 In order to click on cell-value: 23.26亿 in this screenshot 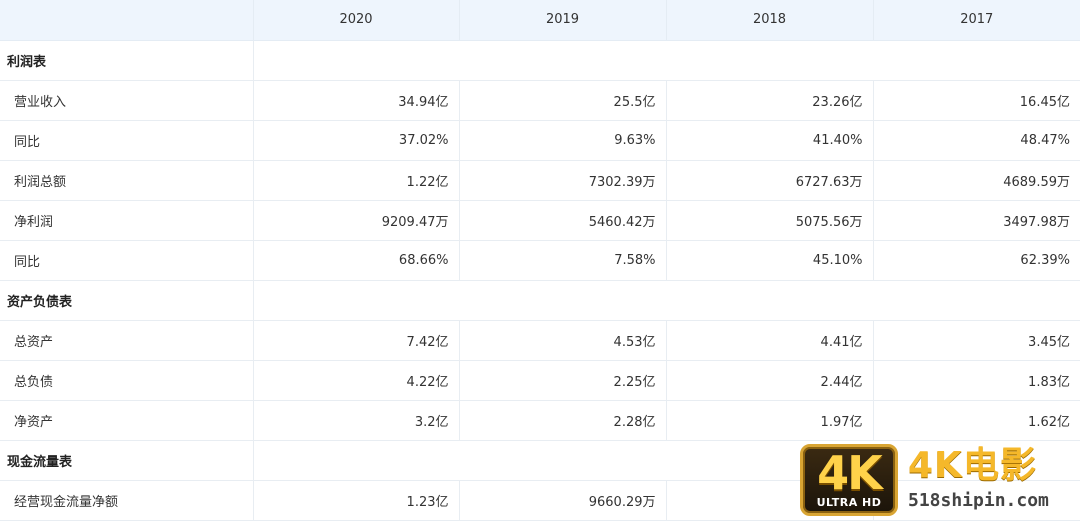, I will do `click(770, 100)`.